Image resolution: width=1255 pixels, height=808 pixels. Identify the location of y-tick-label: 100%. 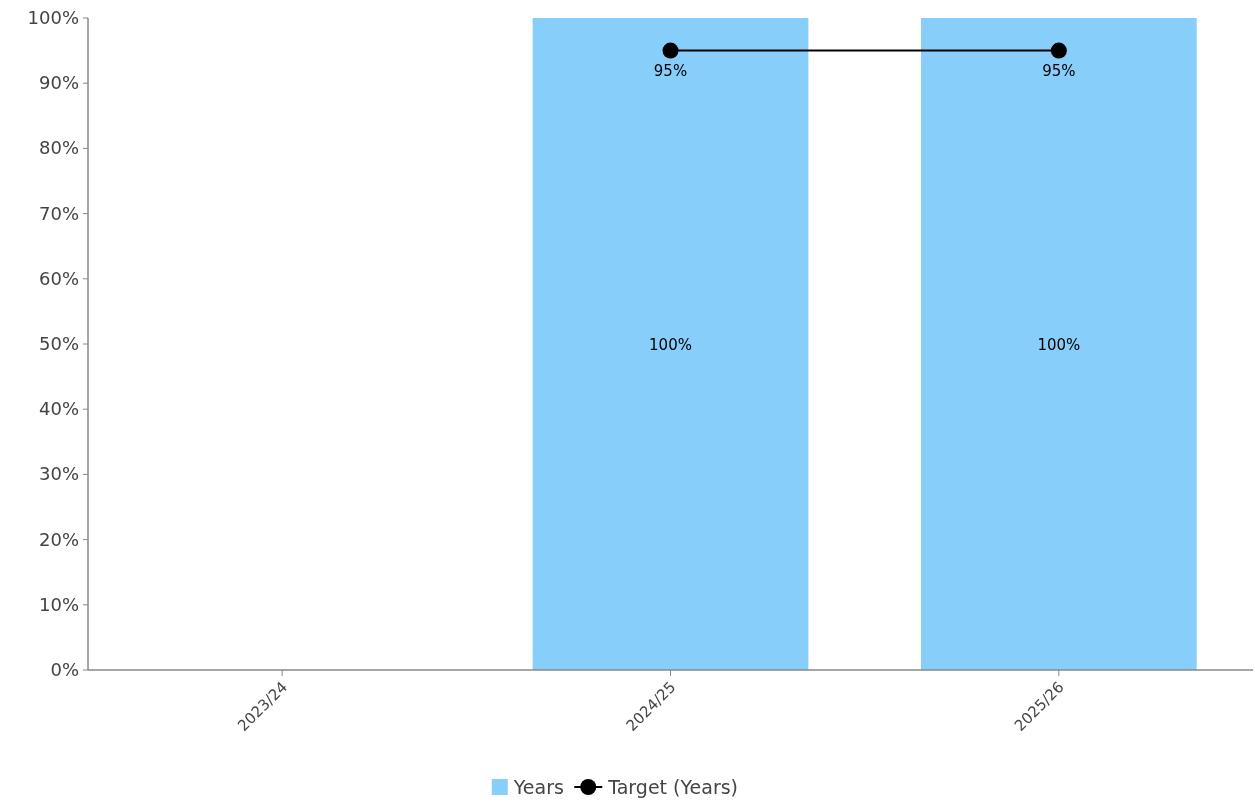
(53, 17).